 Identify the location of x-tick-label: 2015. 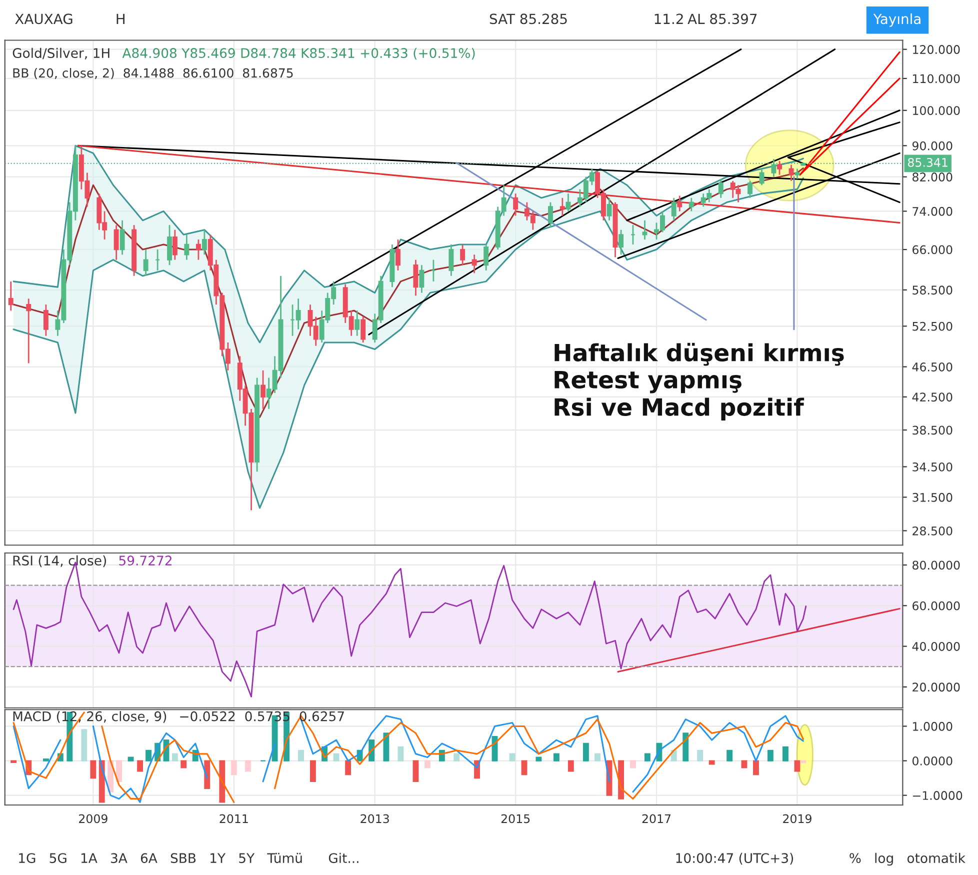
(515, 819).